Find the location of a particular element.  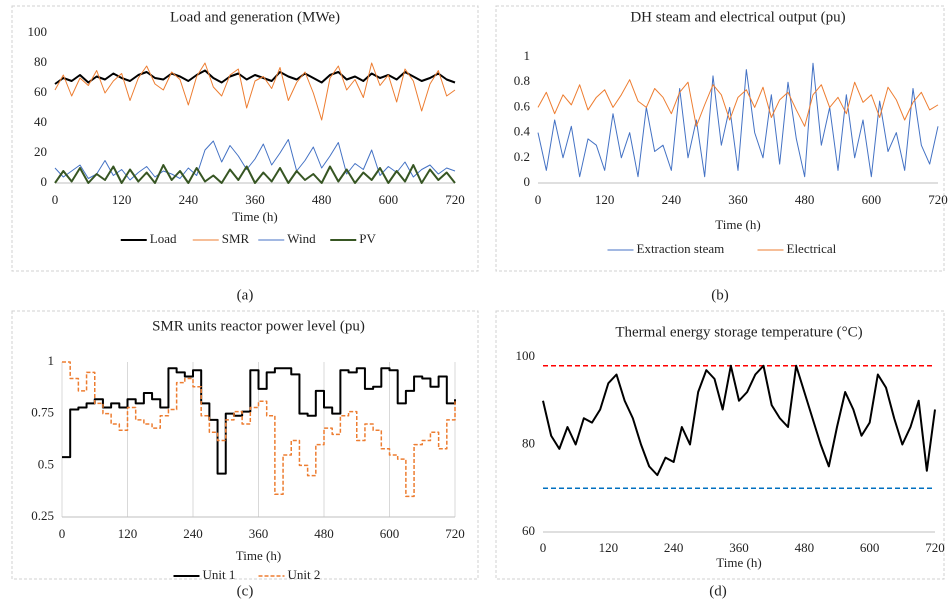

legend-label: PV is located at coordinates (367, 238).